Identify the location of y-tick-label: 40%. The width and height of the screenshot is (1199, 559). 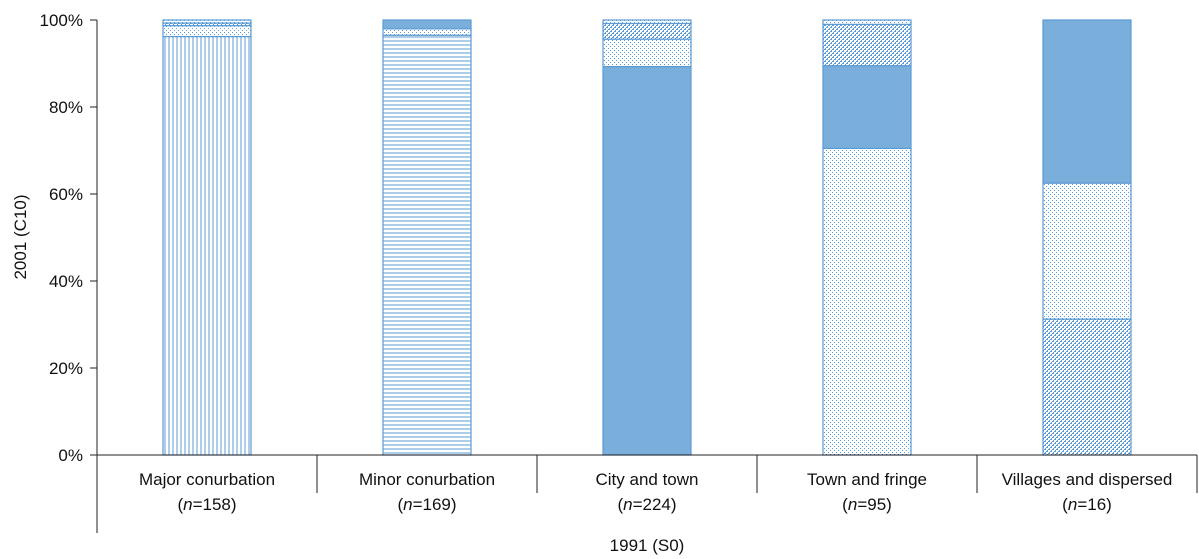
(66, 281).